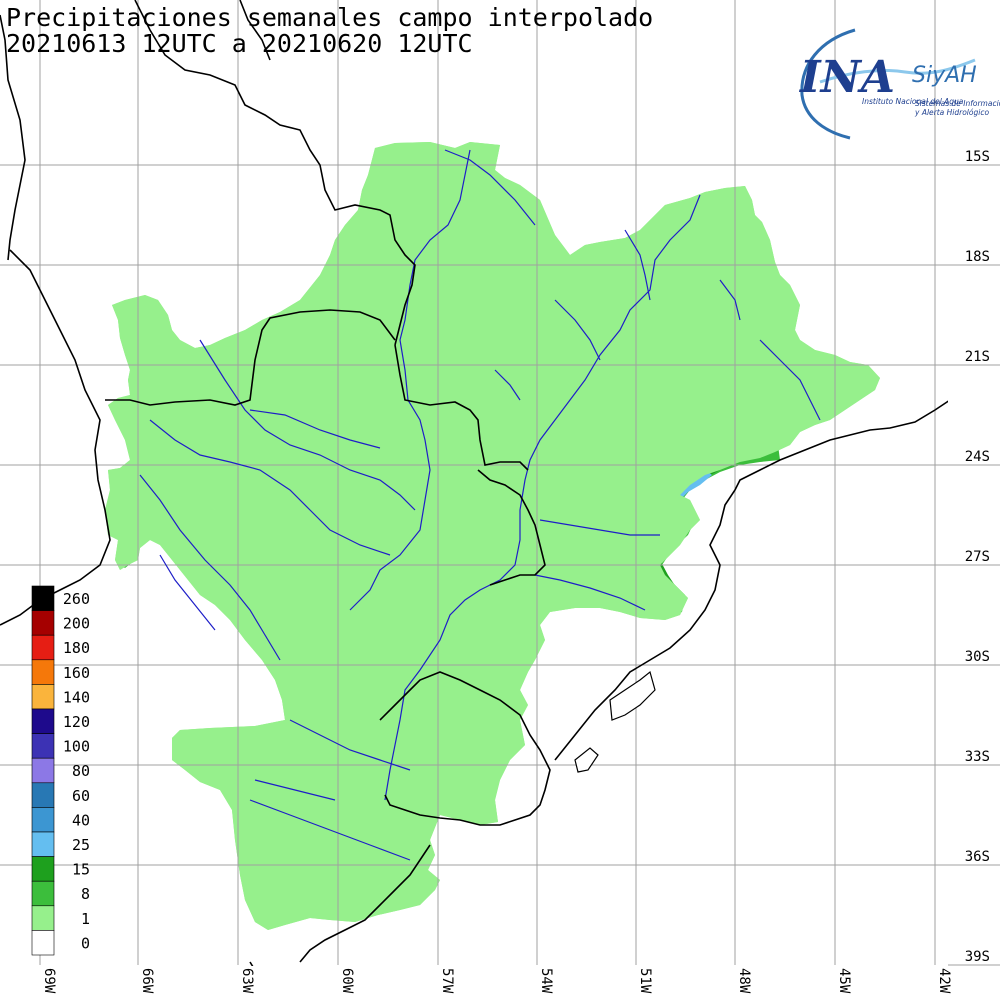 The width and height of the screenshot is (1000, 1000). Describe the element at coordinates (347, 981) in the screenshot. I see `lon-label-60w: 60W` at that location.